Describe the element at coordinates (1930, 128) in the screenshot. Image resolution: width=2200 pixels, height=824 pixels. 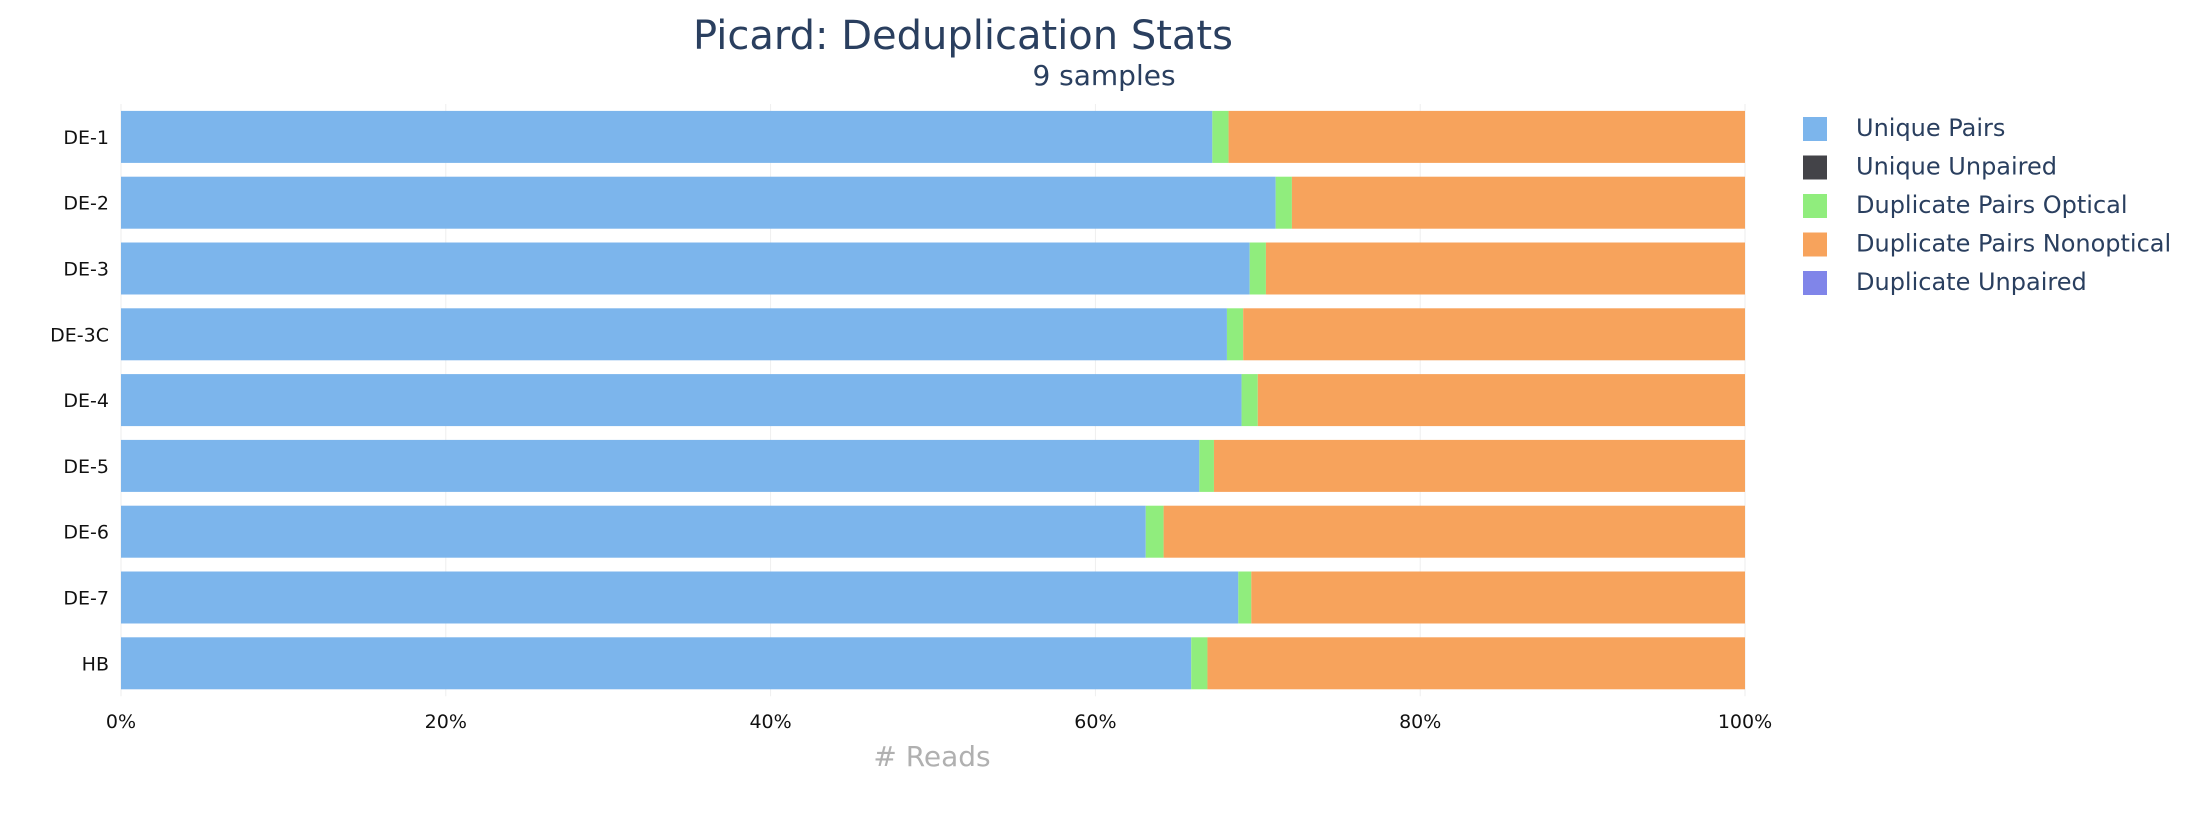
I see `legend-label: Unique Pairs` at that location.